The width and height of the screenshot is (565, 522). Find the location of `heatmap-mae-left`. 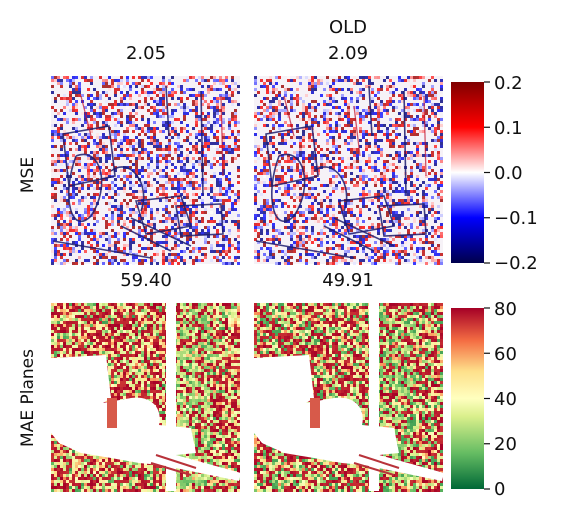

heatmap-mae-left is located at coordinates (146, 397).